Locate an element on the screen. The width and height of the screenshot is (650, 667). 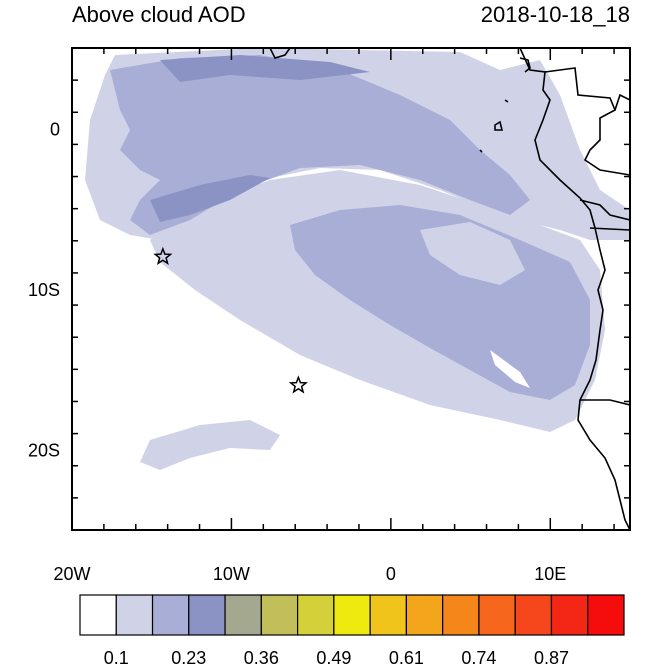
colorbar-label: 0.23 is located at coordinates (188, 657).